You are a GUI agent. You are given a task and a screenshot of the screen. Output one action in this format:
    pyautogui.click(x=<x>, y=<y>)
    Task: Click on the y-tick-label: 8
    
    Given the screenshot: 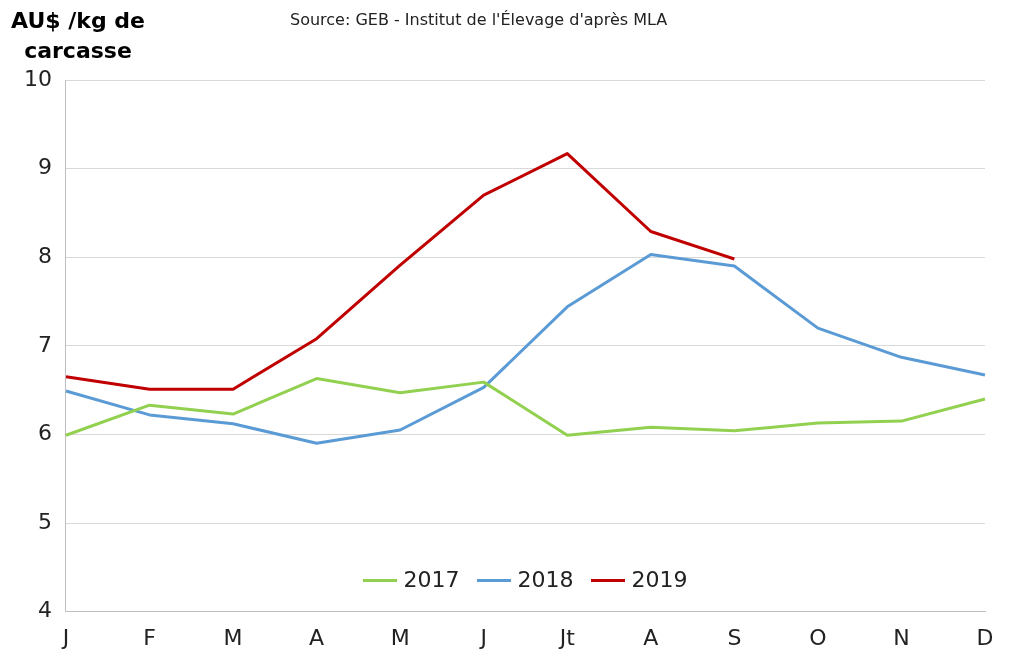 What is the action you would take?
    pyautogui.click(x=44, y=255)
    